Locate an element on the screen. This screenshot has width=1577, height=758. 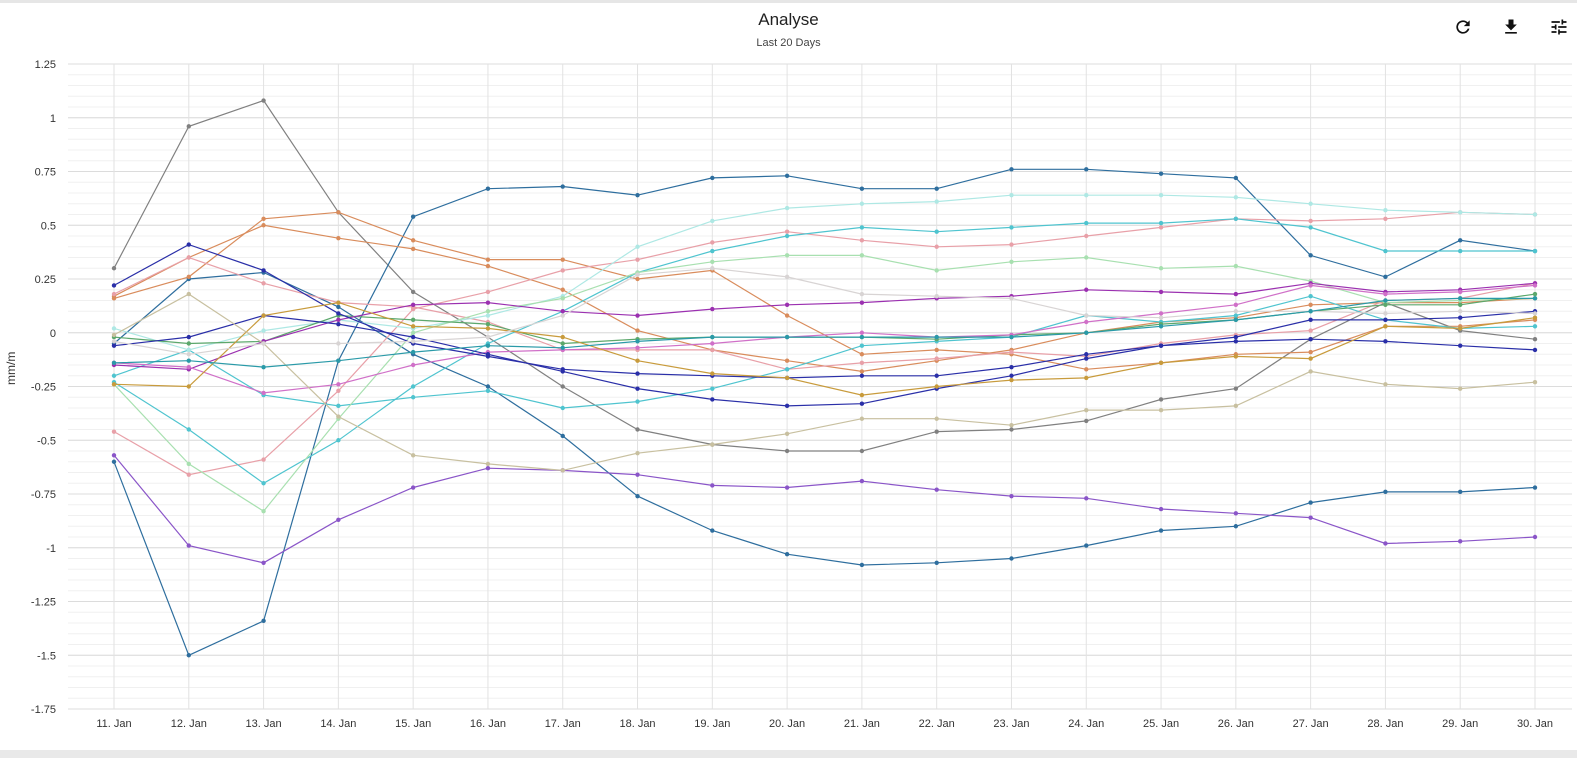
x-tick-label: 27. Jan is located at coordinates (1311, 724).